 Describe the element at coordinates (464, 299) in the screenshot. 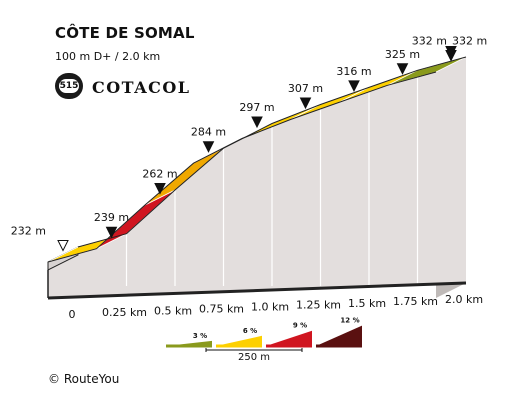

I see `x-tick-label: 2.0 km` at that location.